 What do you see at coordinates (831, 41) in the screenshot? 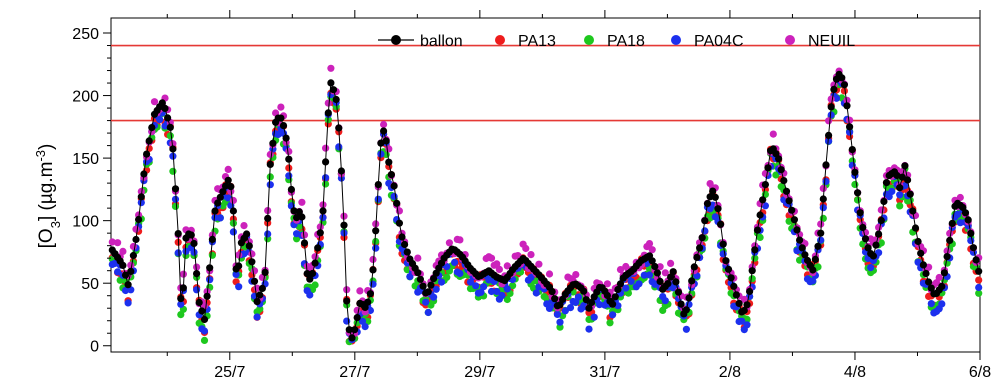
I see `legend-label-neuil: NEUIL` at bounding box center [831, 41].